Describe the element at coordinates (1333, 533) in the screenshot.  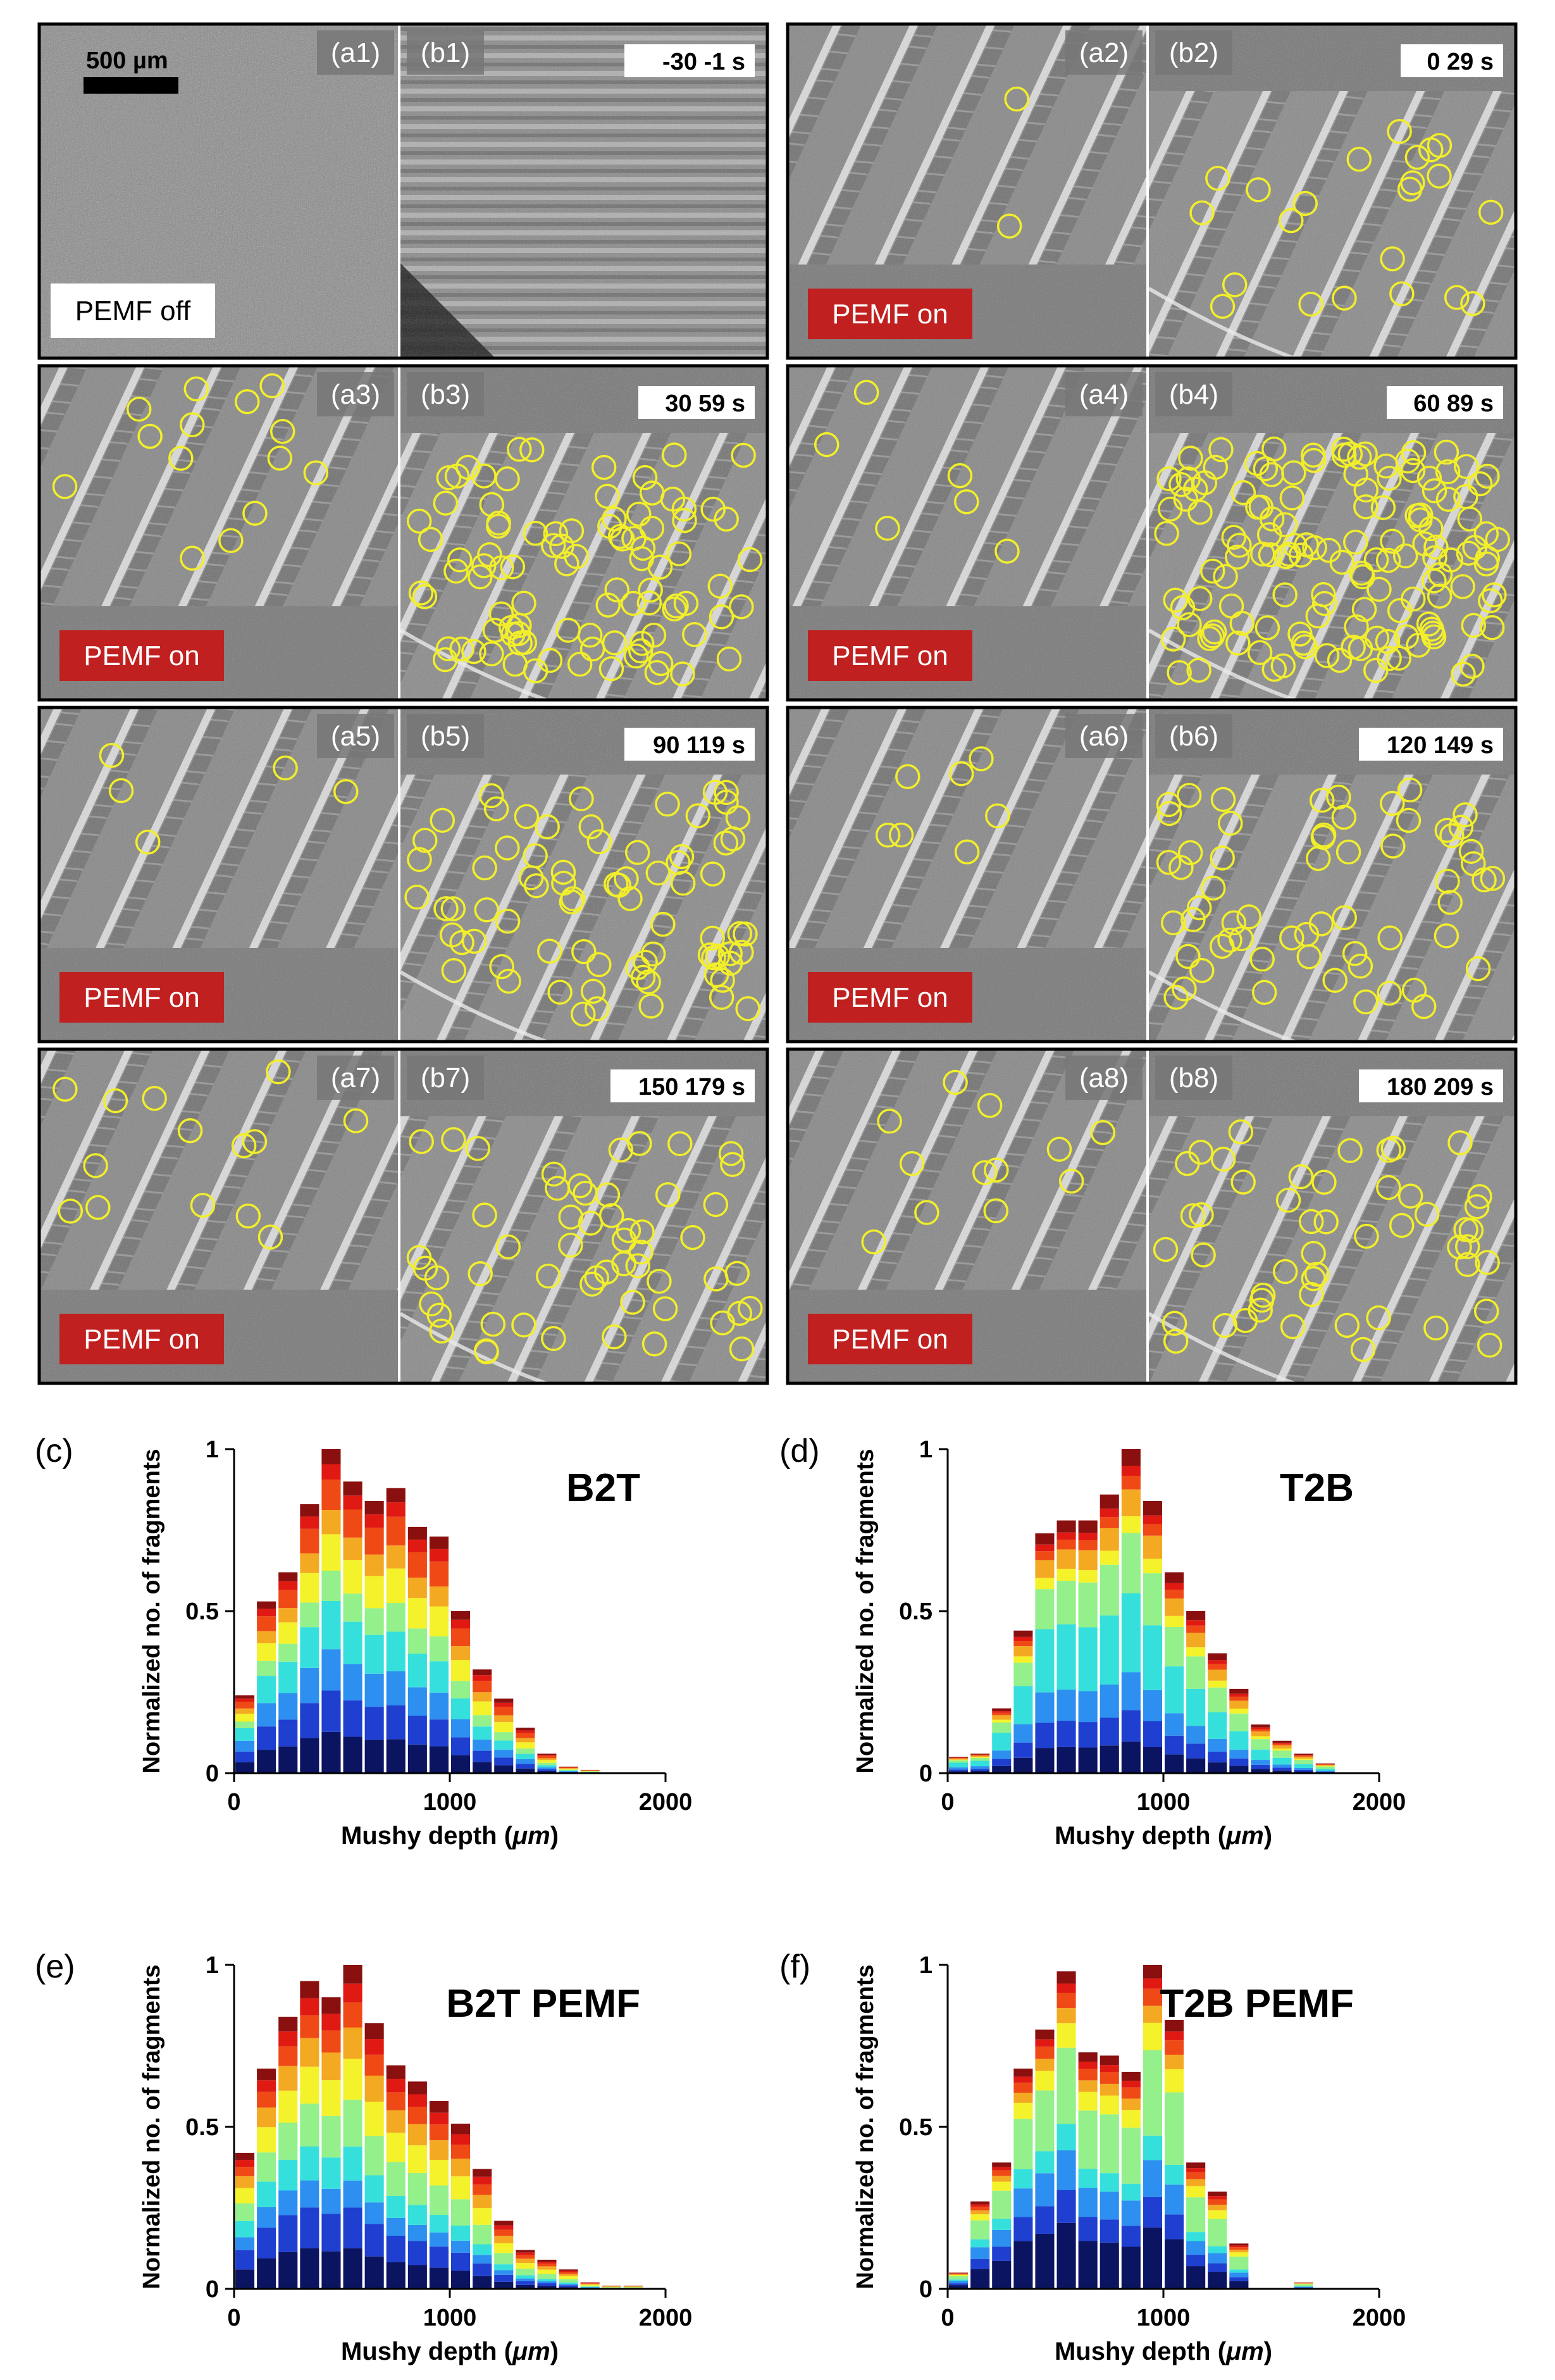
I see `image-b-texture` at that location.